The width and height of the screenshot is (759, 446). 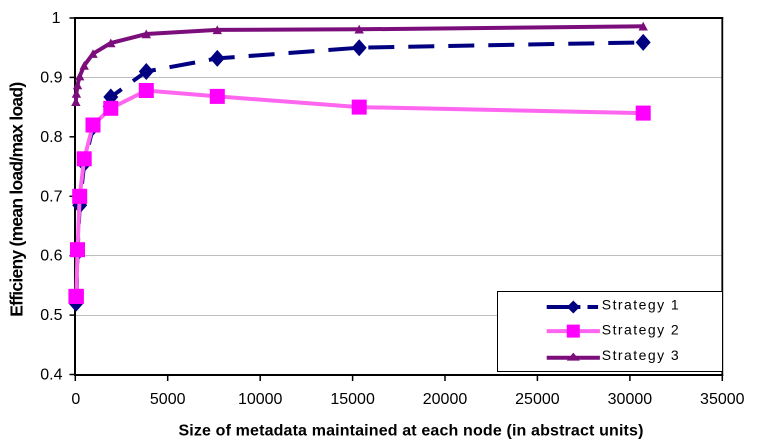 I want to click on svg-text: 1, so click(x=56, y=18).